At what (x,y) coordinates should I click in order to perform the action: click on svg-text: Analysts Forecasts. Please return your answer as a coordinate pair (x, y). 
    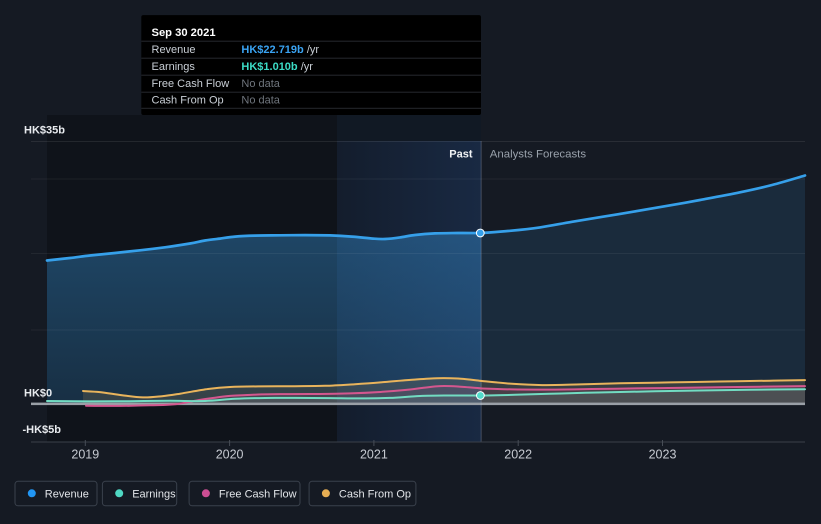
    Looking at the image, I should click on (538, 155).